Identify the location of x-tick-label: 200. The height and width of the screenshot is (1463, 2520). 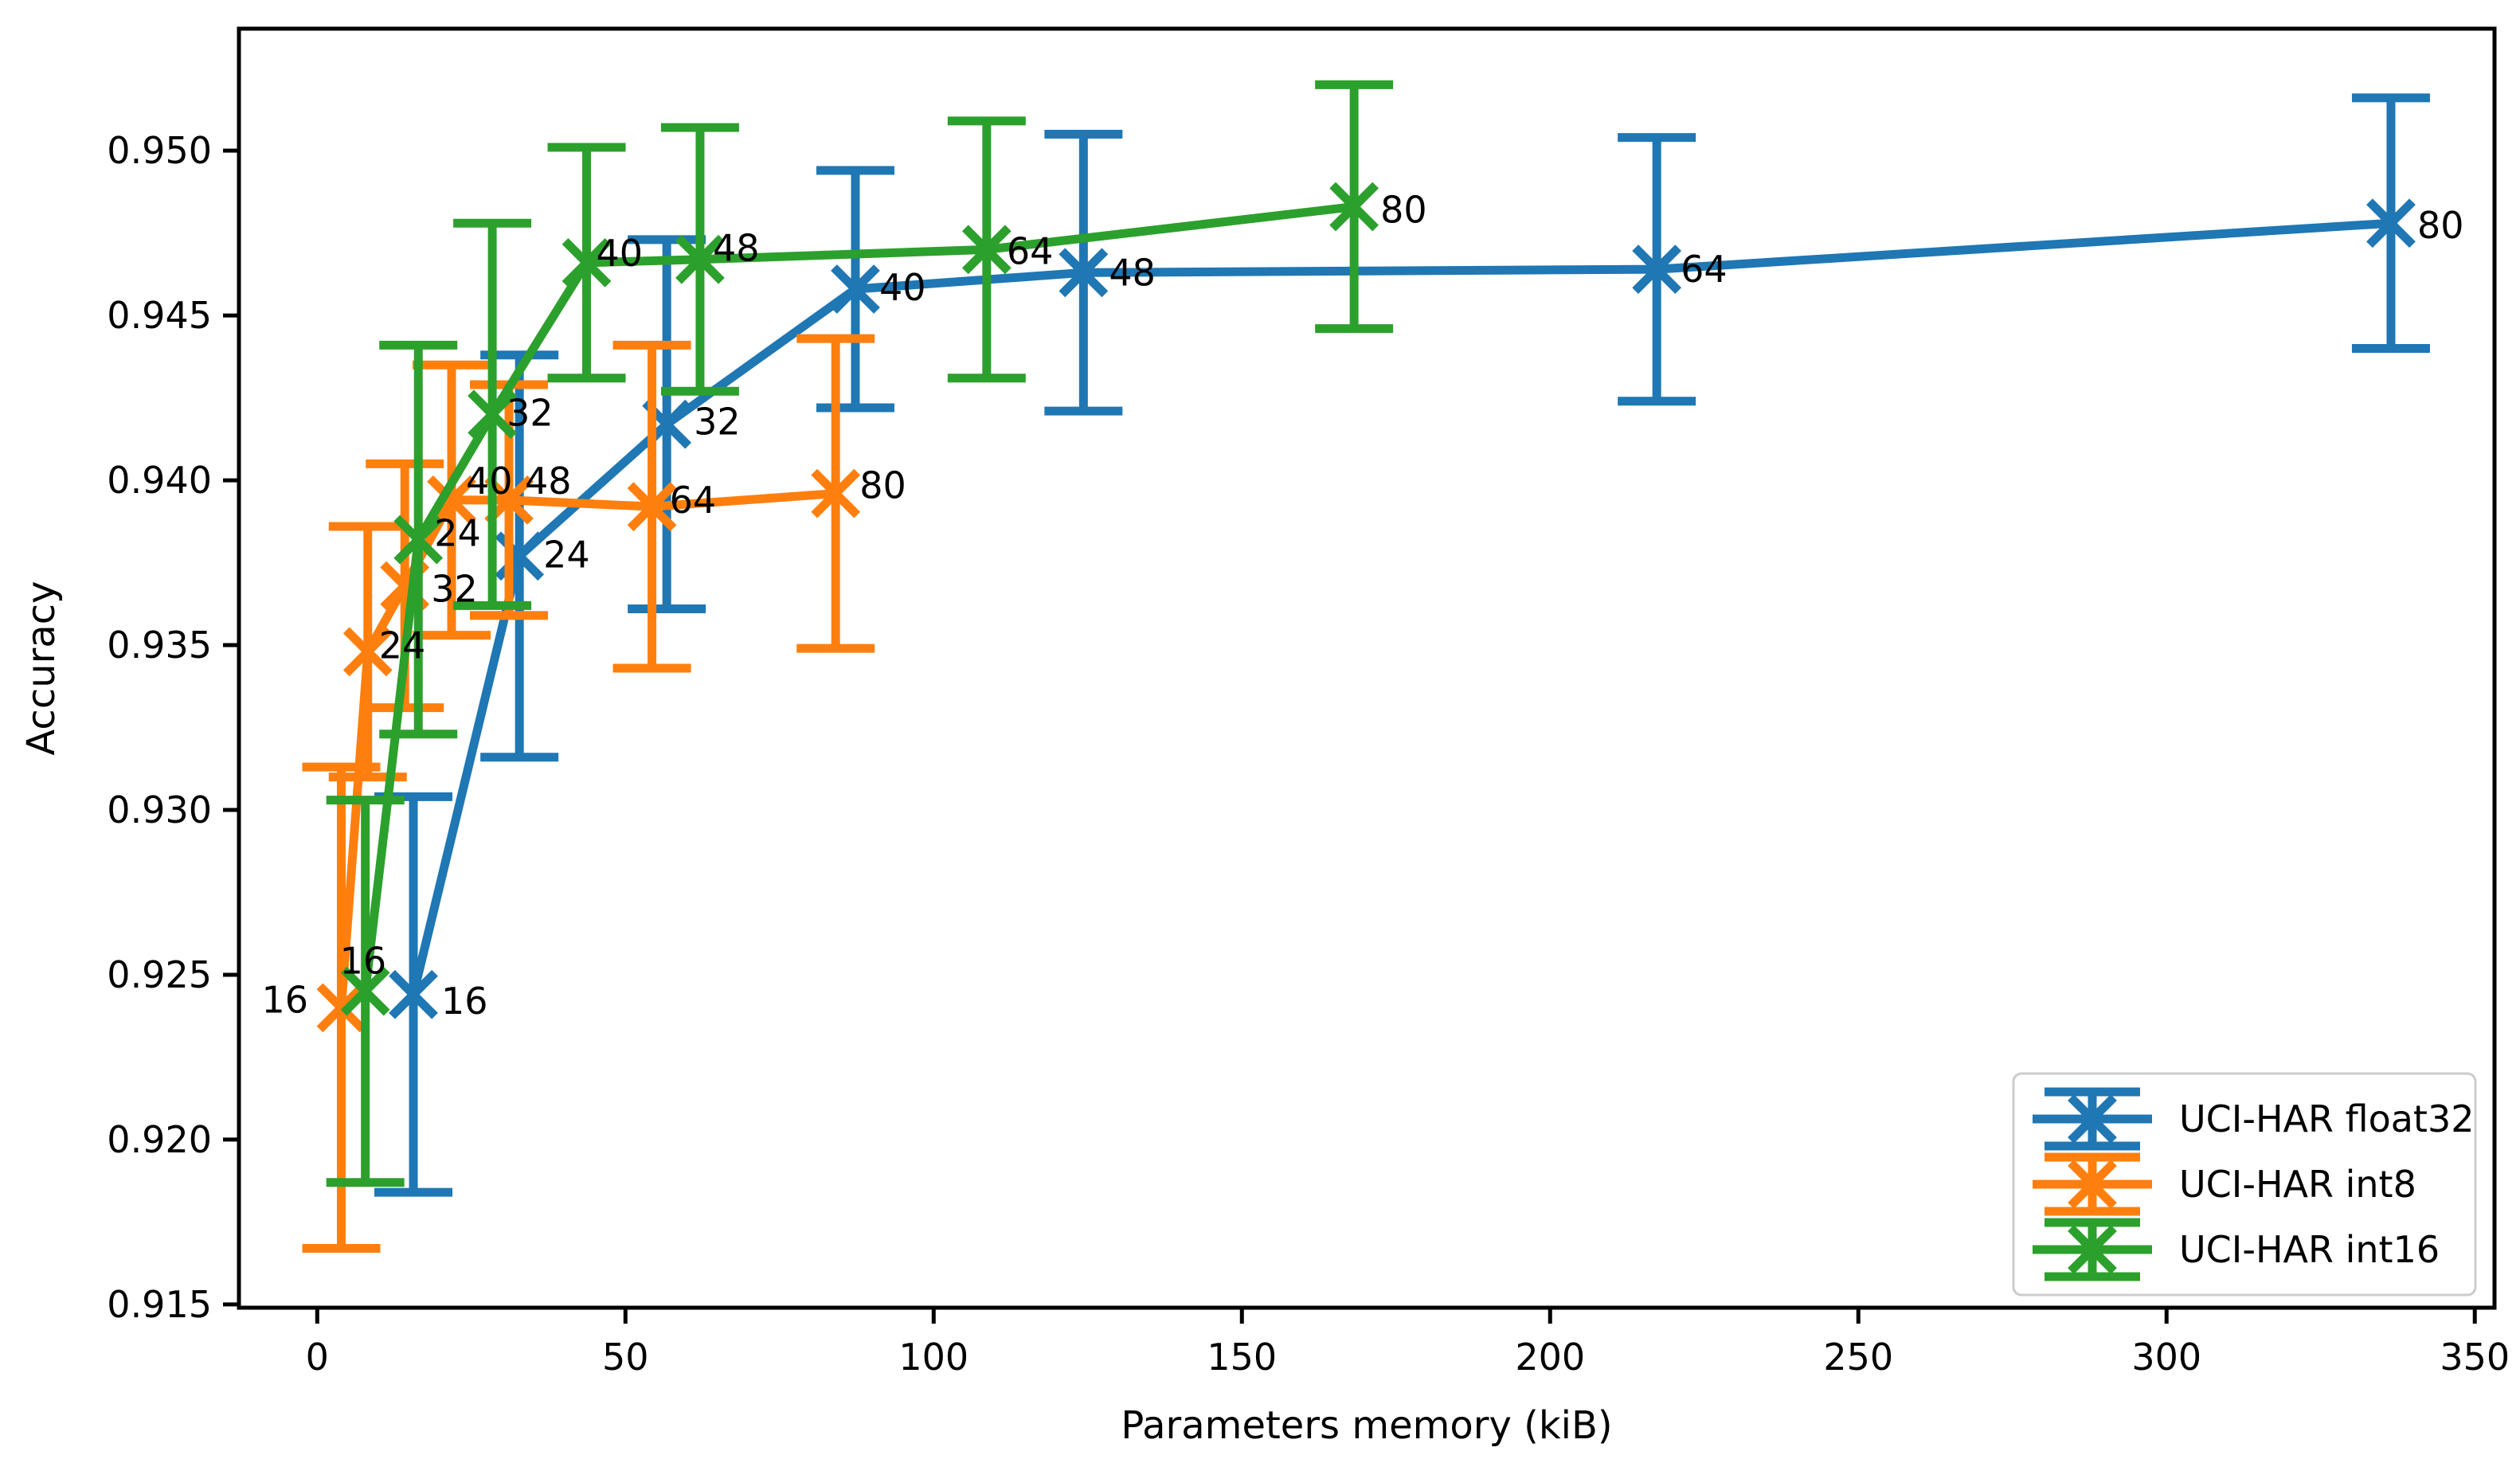
(1550, 1357).